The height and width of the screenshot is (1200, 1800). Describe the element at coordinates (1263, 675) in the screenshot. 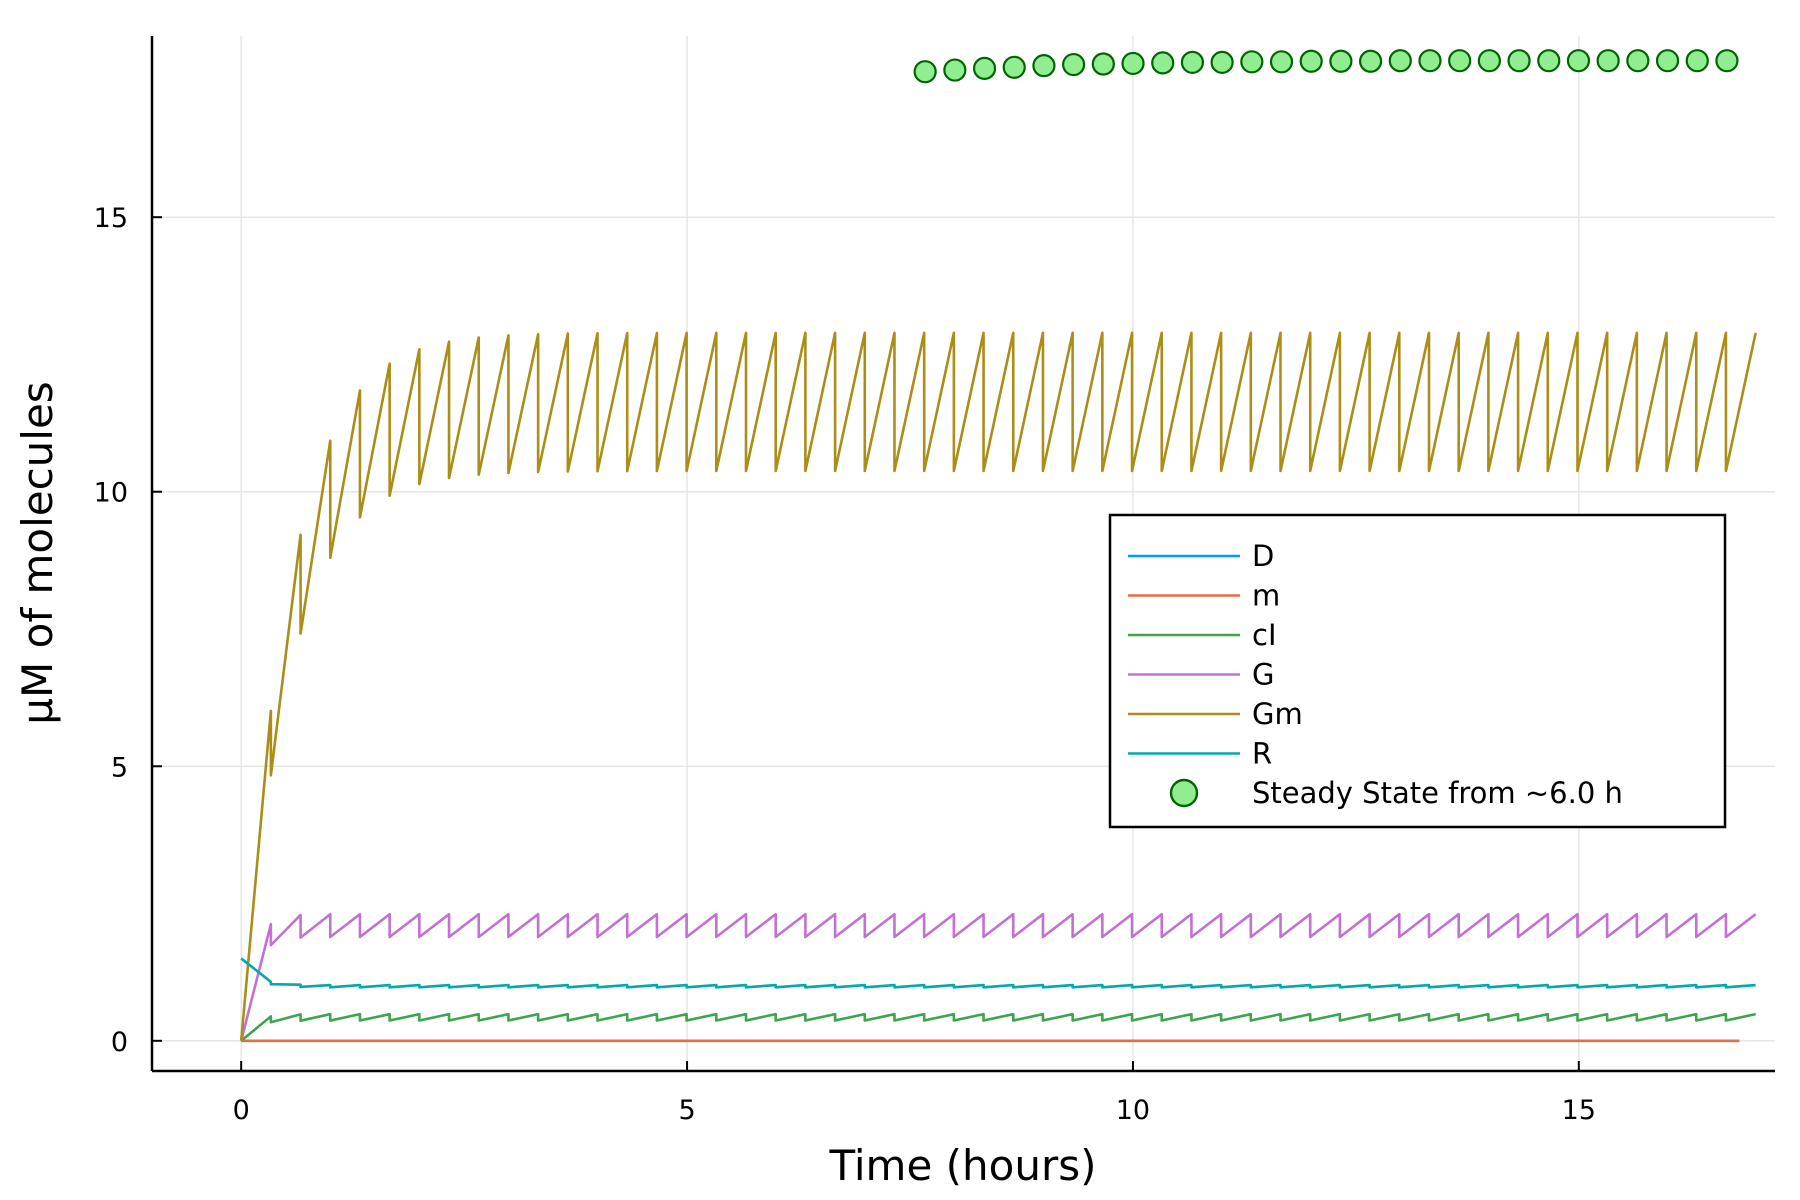

I see `legend-label-g: G` at that location.